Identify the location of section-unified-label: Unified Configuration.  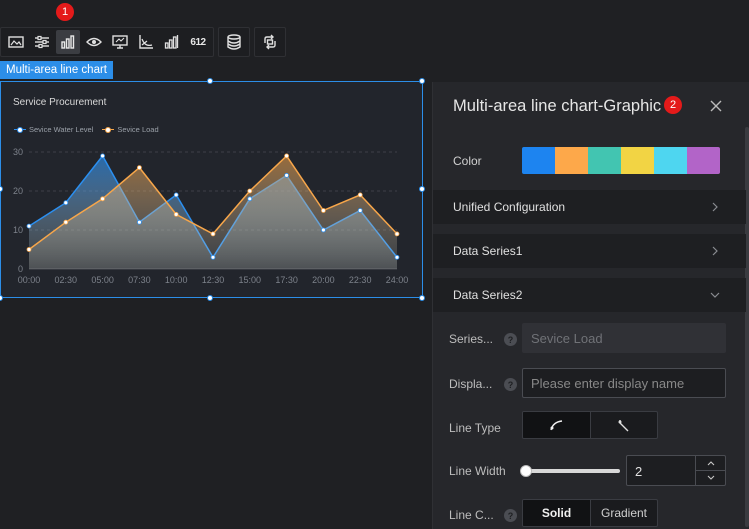
(509, 207).